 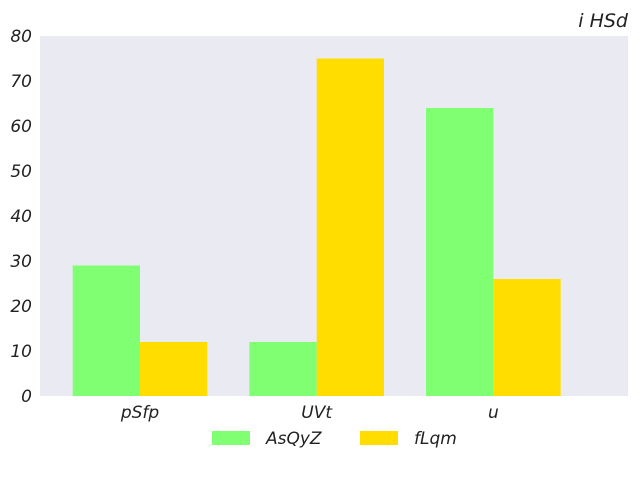 I want to click on y-axis-ticks: 0 10 20 30 40 50 60 70 80, so click(x=21, y=217).